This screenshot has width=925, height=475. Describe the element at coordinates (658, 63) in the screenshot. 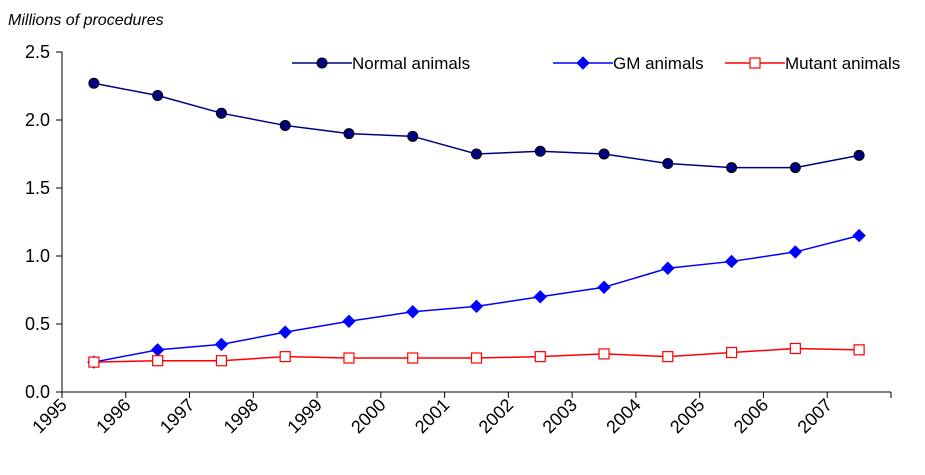

I see `legend-label: GM animals` at that location.